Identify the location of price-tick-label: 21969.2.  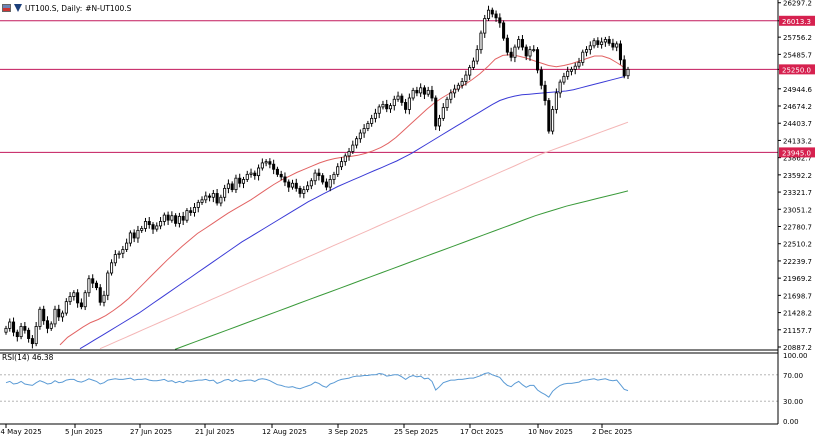
(797, 279).